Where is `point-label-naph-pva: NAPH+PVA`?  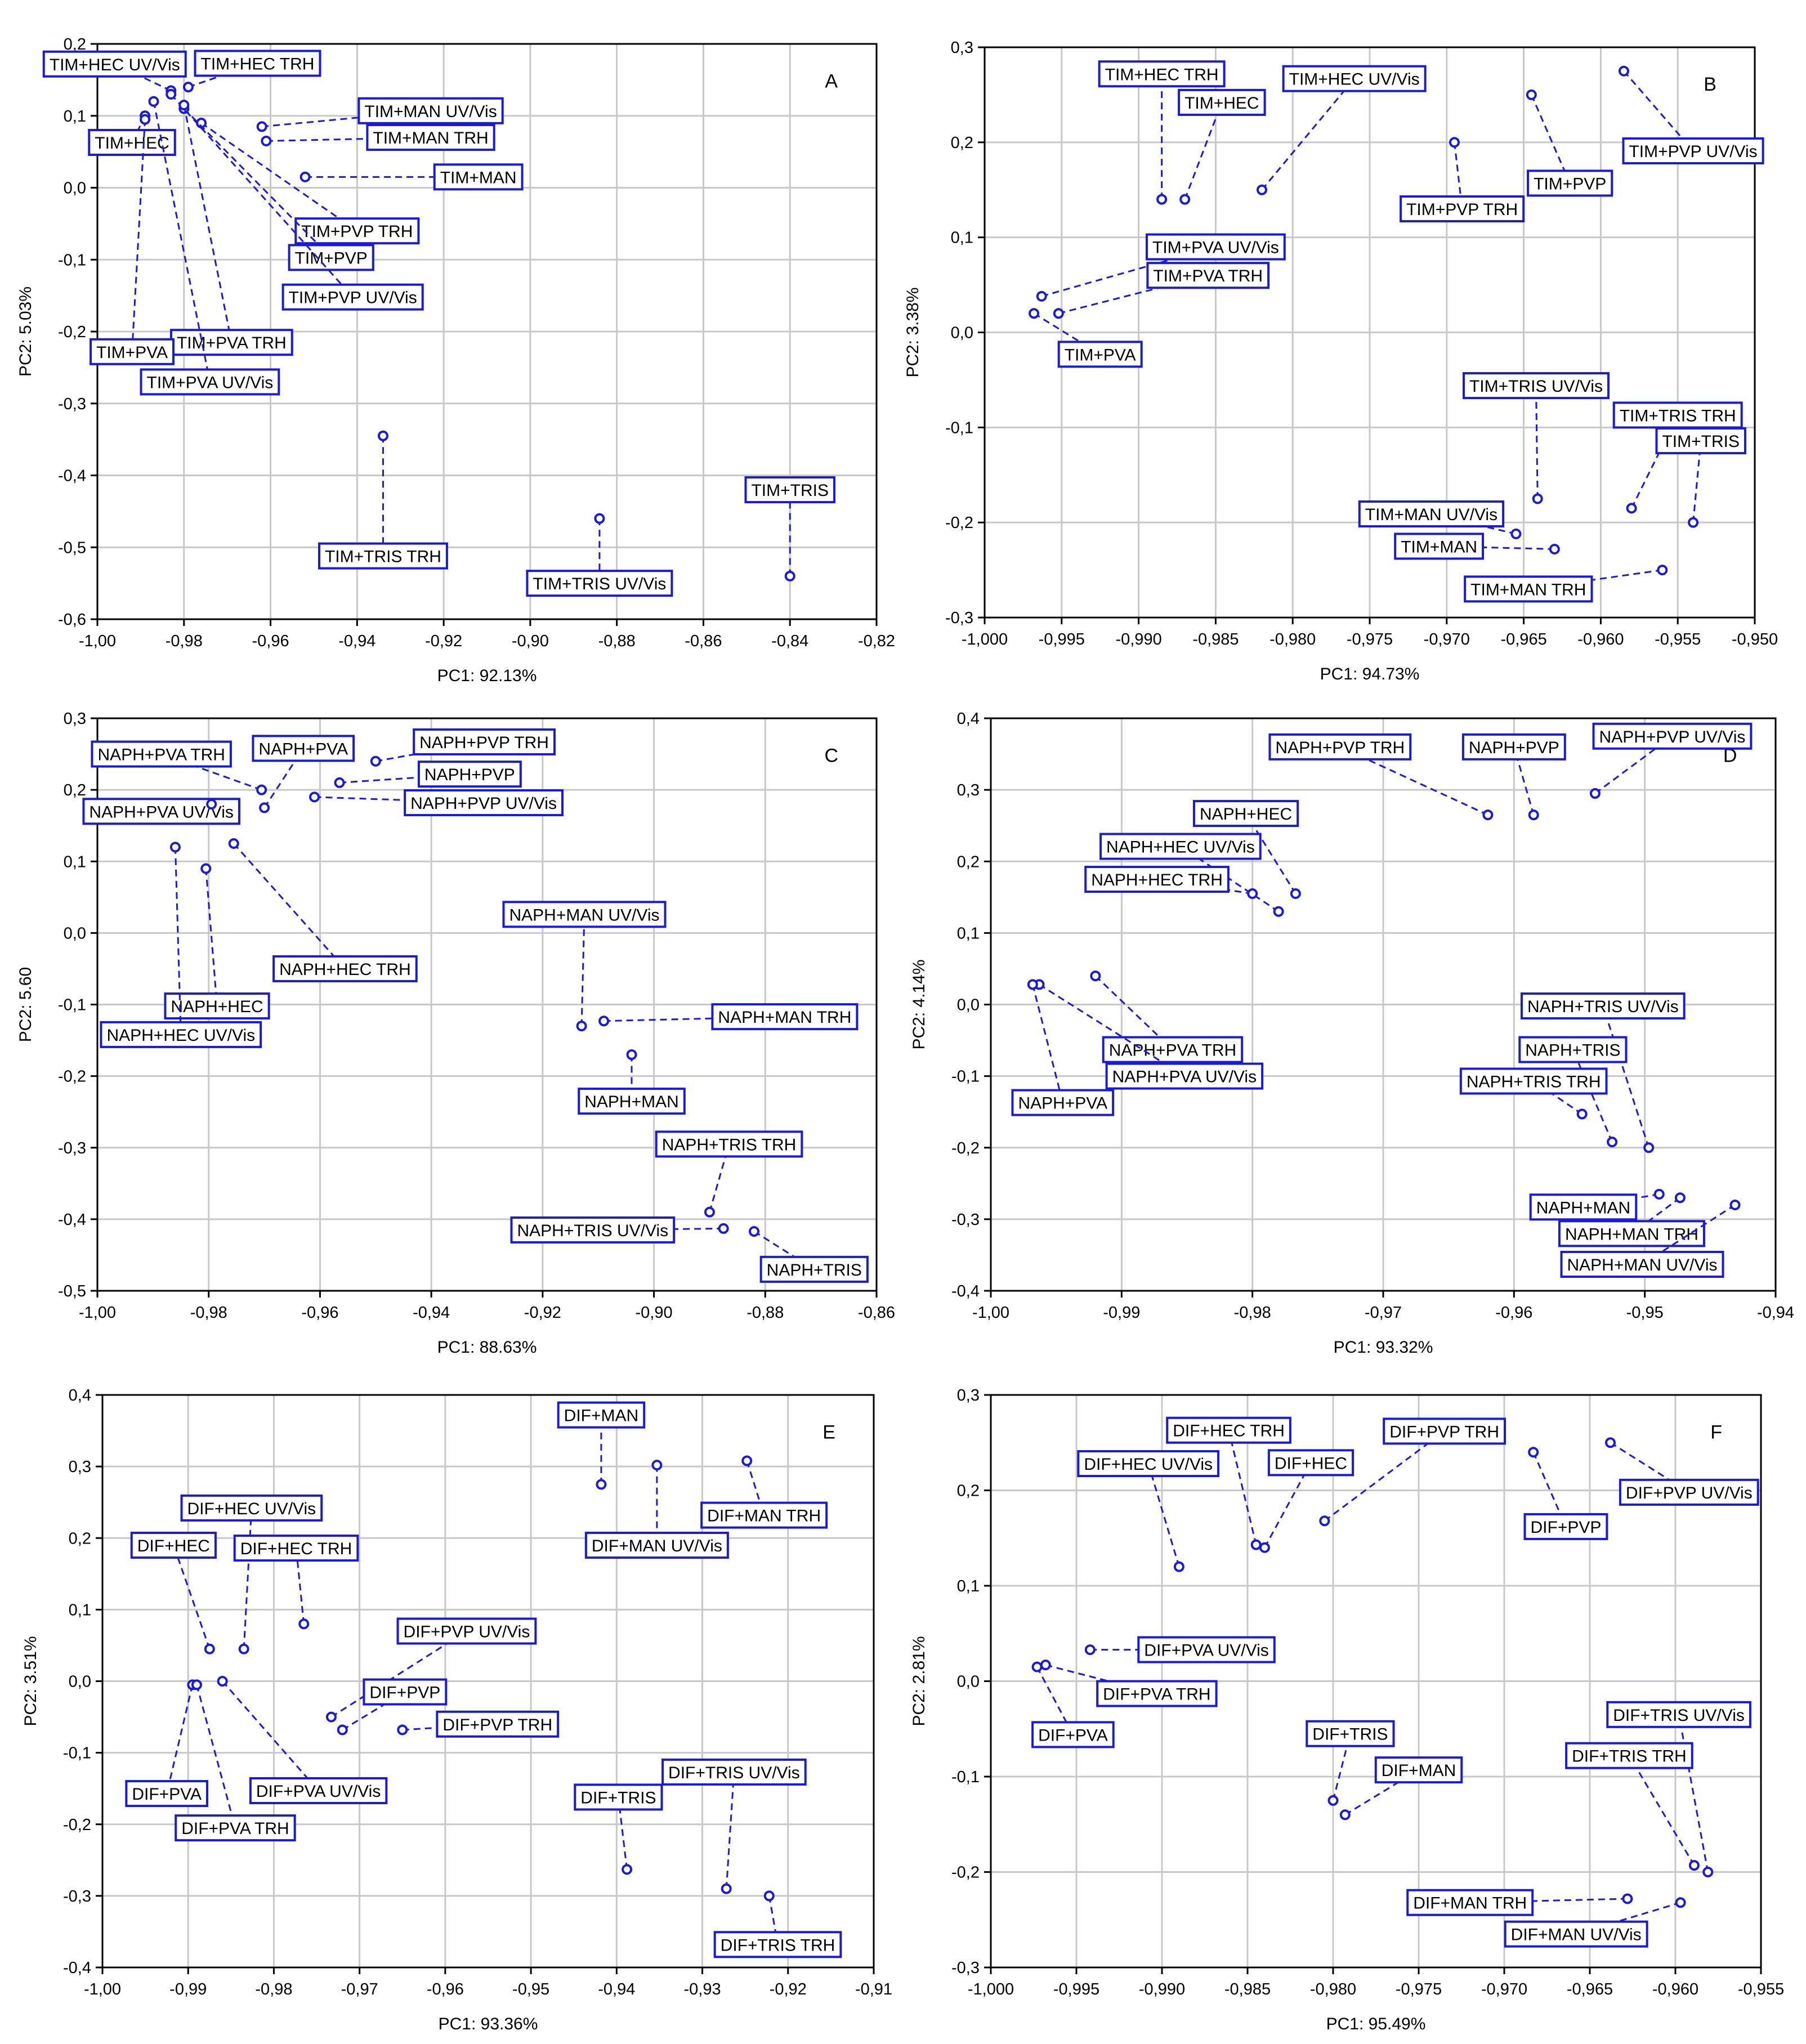
point-label-naph-pva: NAPH+PVA is located at coordinates (303, 749).